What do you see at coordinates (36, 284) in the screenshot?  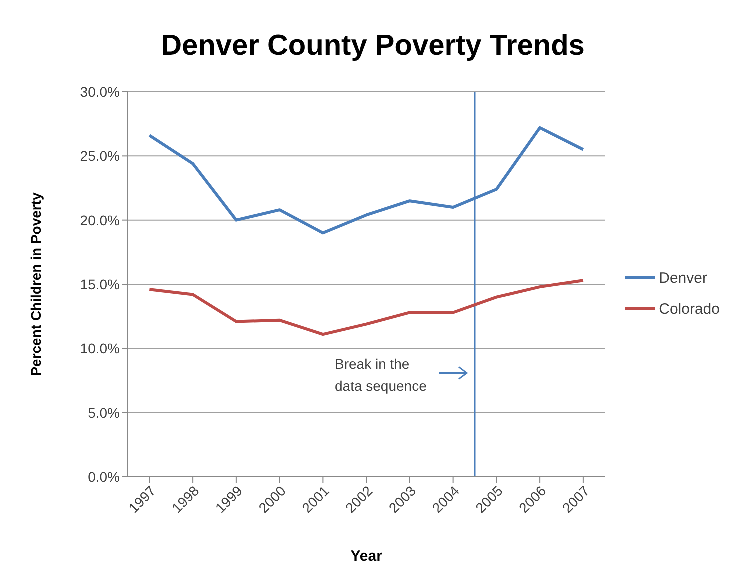 I see `y-axis-title: Percent Children in Poverty` at bounding box center [36, 284].